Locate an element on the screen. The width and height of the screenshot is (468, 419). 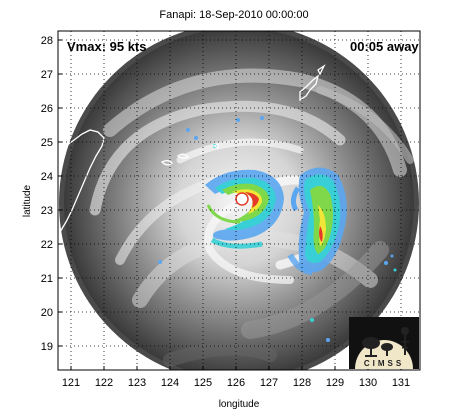
y-tick-label: 24 is located at coordinates (47, 177).